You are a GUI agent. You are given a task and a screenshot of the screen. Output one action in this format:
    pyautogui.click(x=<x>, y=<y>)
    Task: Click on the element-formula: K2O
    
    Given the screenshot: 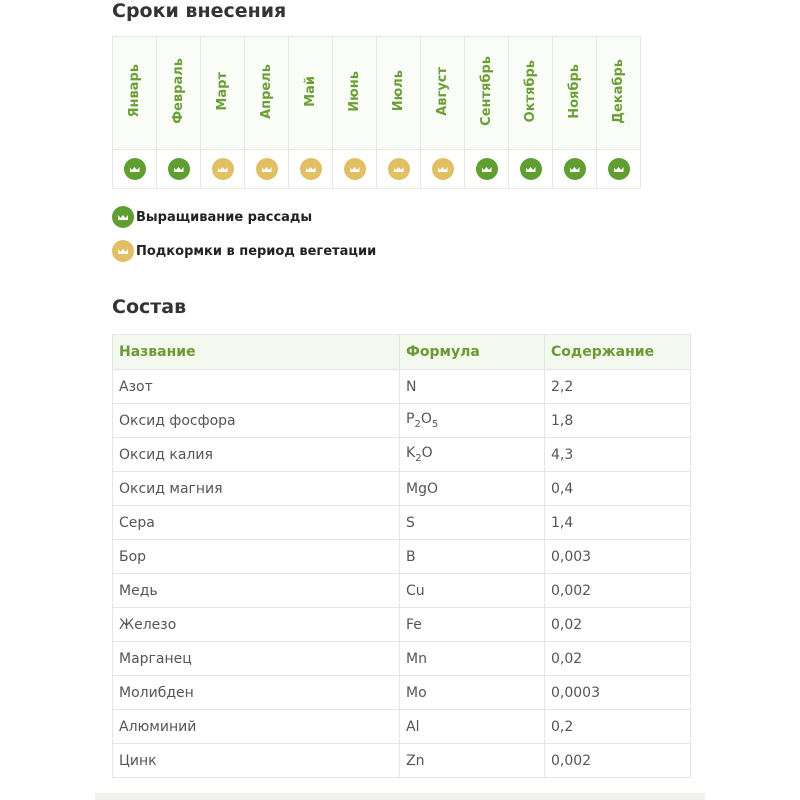 What is the action you would take?
    pyautogui.click(x=472, y=454)
    